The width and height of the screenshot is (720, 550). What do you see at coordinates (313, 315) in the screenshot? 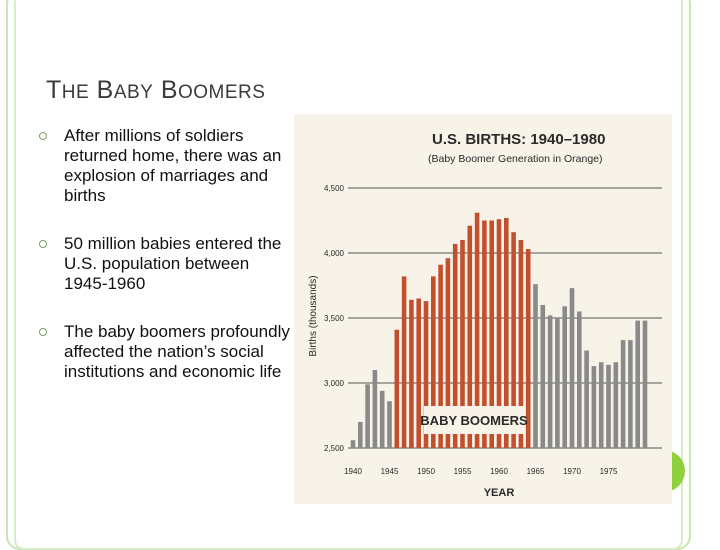
I see `y-axis-label: Births (thousands)` at bounding box center [313, 315].